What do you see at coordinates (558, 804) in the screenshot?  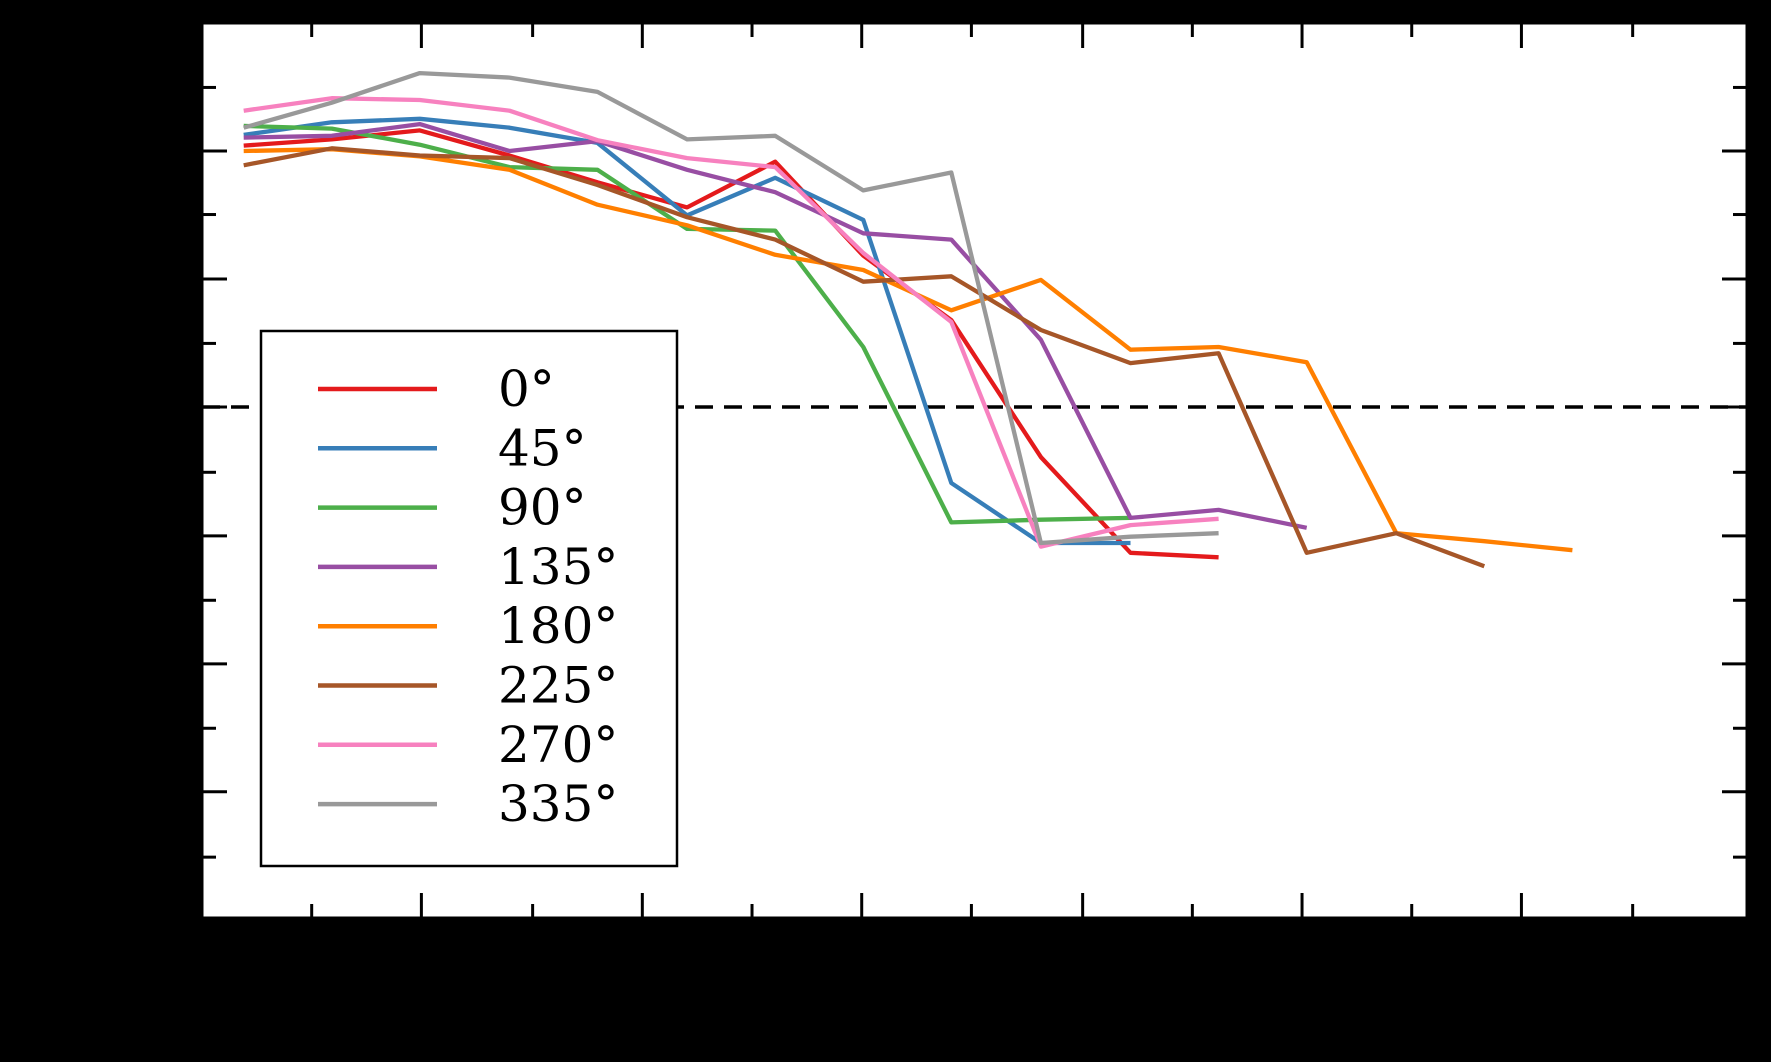 I see `legend-label: 335°` at bounding box center [558, 804].